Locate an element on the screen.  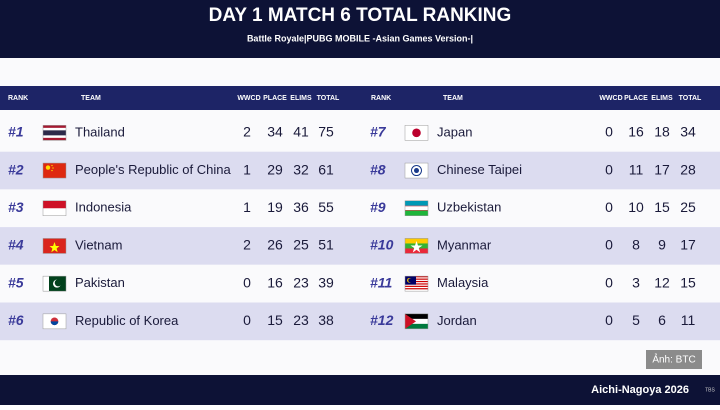
rank: #2 is located at coordinates (16, 169).